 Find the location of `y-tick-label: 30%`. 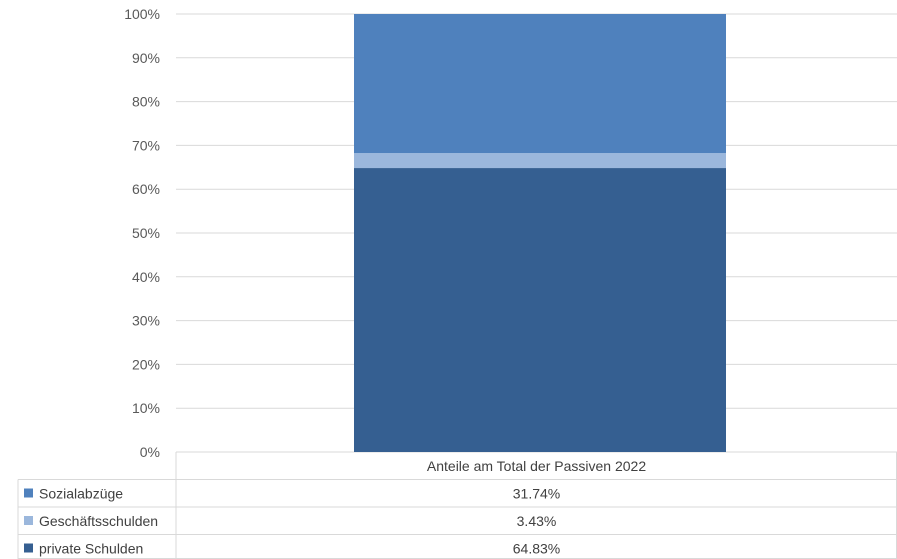

y-tick-label: 30% is located at coordinates (146, 321).